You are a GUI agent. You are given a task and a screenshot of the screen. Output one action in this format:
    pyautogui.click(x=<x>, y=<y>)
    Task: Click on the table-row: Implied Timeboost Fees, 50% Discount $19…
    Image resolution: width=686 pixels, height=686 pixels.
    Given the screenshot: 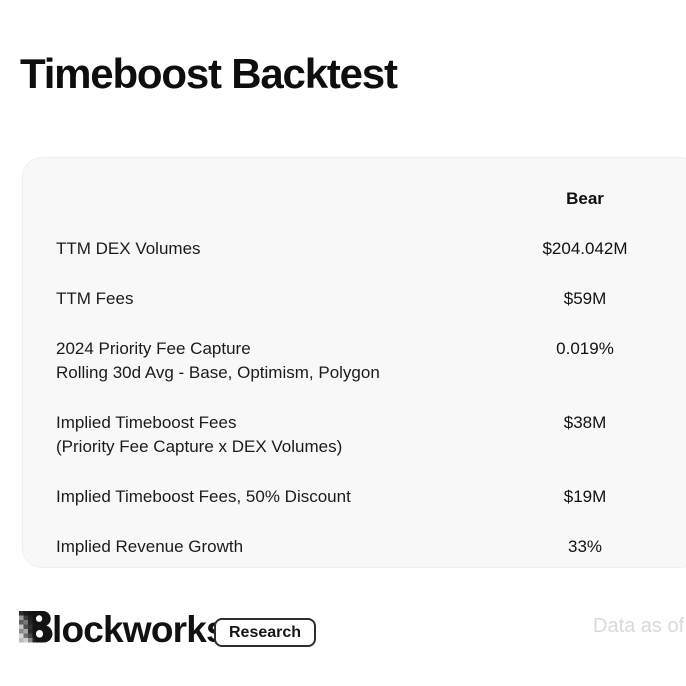 What is the action you would take?
    pyautogui.click(x=370, y=497)
    